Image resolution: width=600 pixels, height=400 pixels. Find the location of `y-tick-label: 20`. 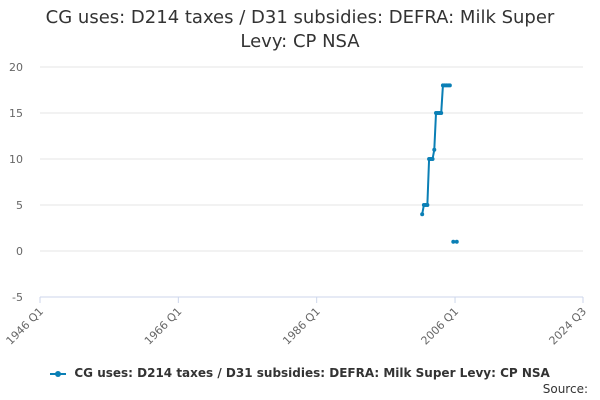

y-tick-label: 20 is located at coordinates (16, 67).